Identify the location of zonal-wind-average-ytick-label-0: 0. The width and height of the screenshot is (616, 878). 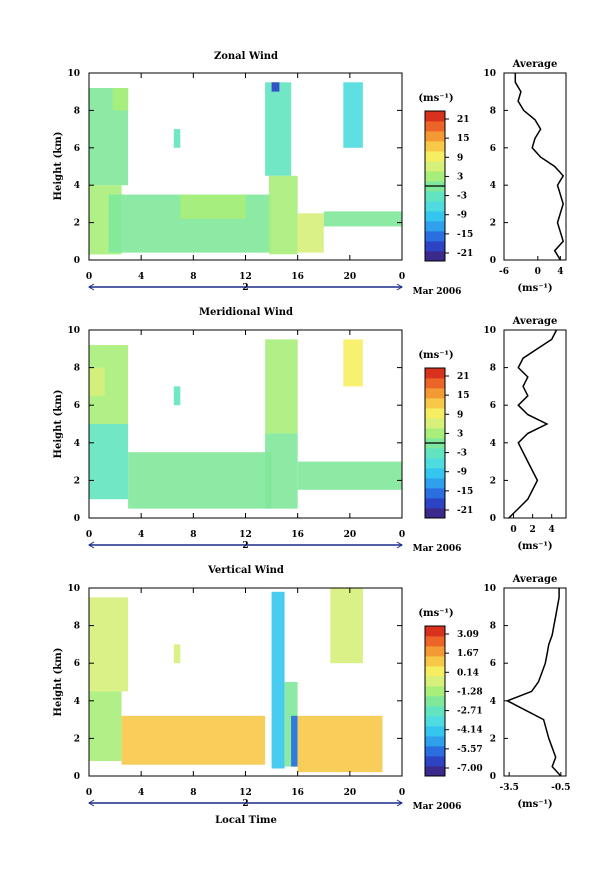
(493, 261).